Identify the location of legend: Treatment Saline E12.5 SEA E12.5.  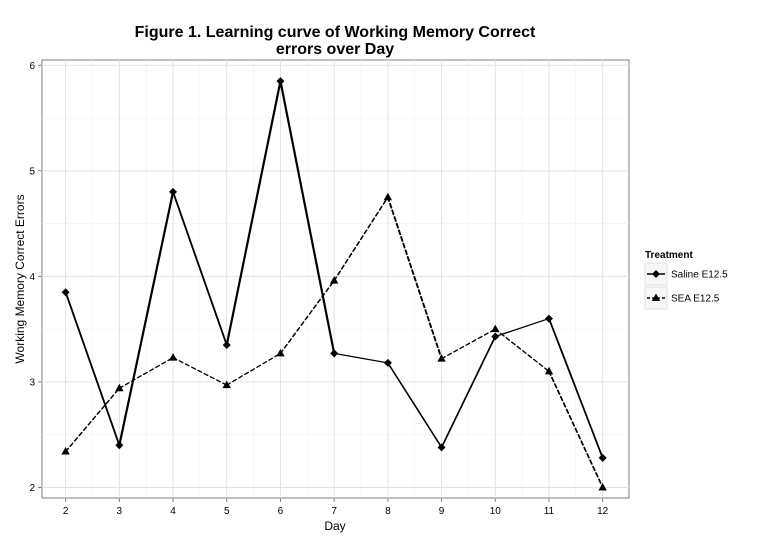
(686, 280).